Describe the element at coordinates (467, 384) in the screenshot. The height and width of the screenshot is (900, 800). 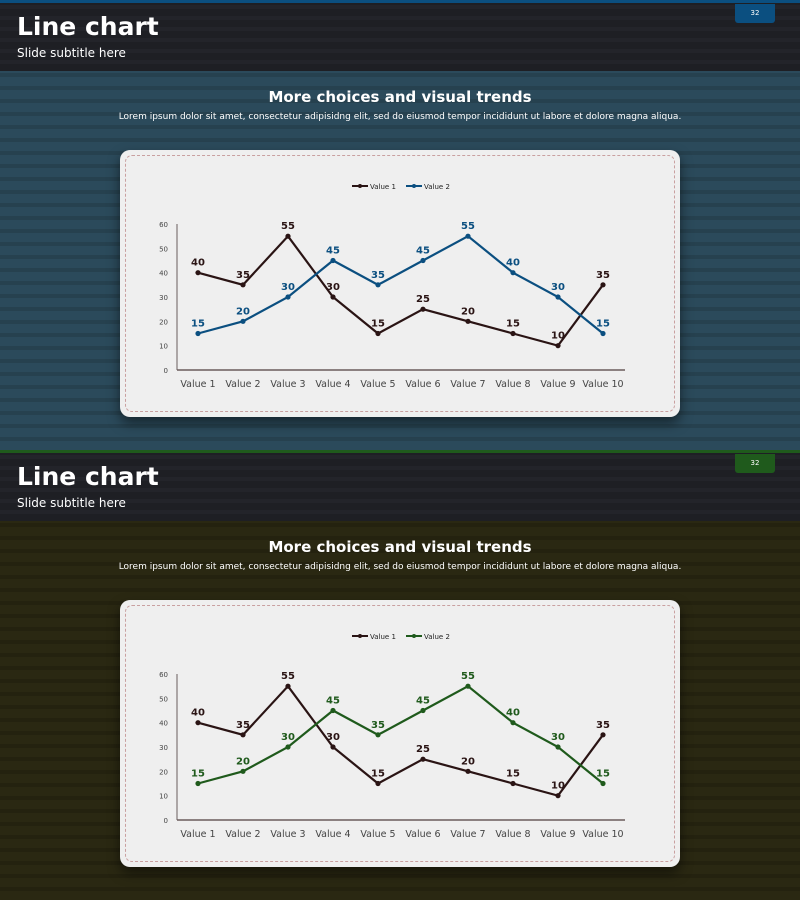
I see `x-tick-label: Value 7` at that location.